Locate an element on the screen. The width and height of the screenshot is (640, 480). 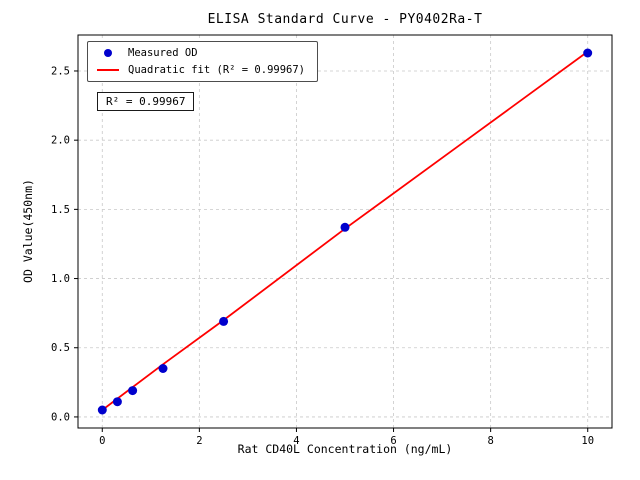
svg-text: 0.0 is located at coordinates (60, 417).